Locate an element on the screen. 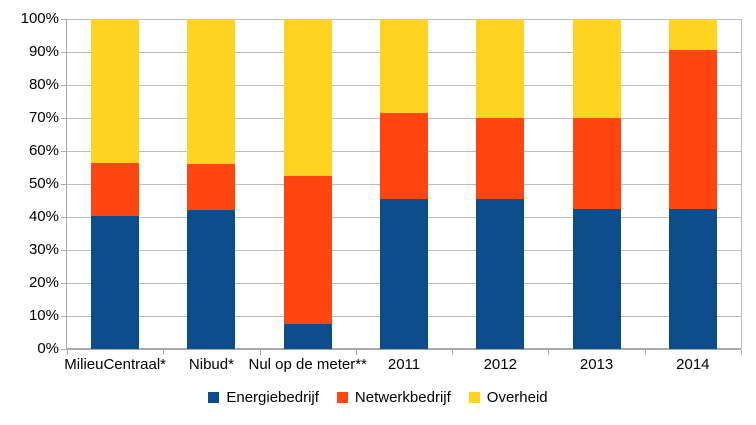  y-axis-label: 10% is located at coordinates (43, 315).